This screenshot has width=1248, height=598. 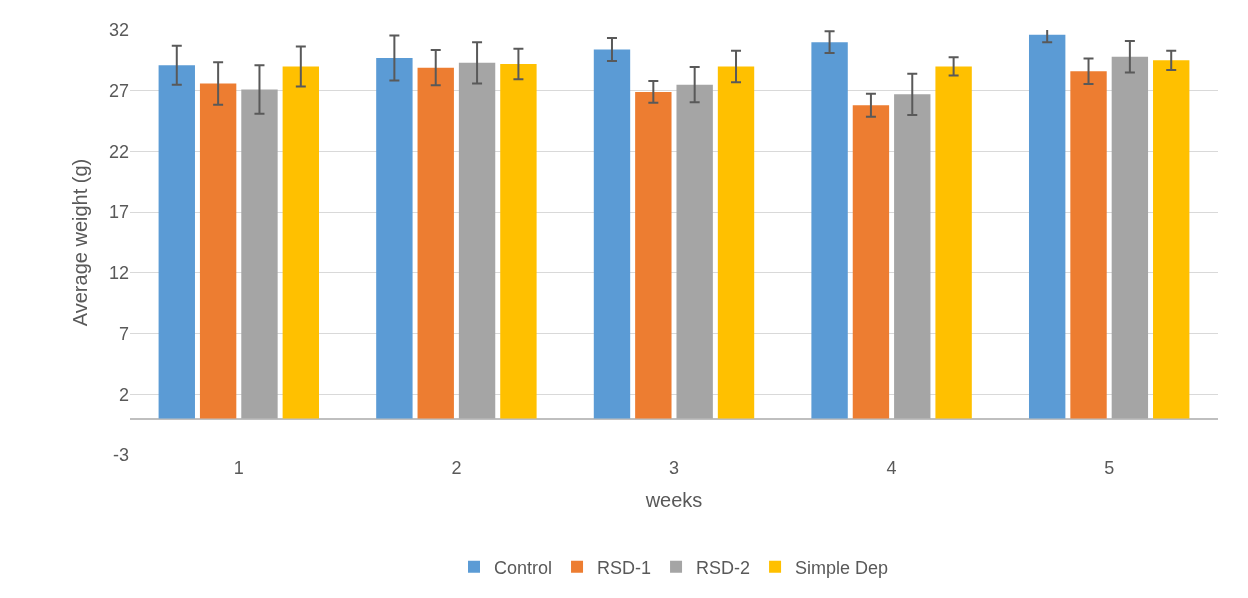 I want to click on x-axis-title: weeks, so click(x=673, y=499).